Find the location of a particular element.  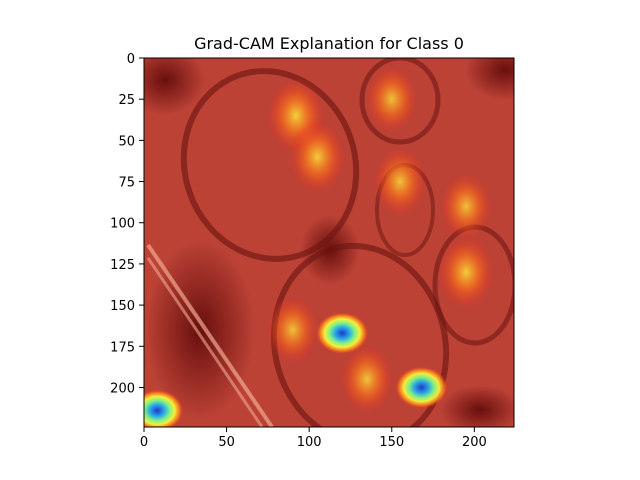

chart-title: Grad-CAM Explanation for Class 0 is located at coordinates (329, 43).